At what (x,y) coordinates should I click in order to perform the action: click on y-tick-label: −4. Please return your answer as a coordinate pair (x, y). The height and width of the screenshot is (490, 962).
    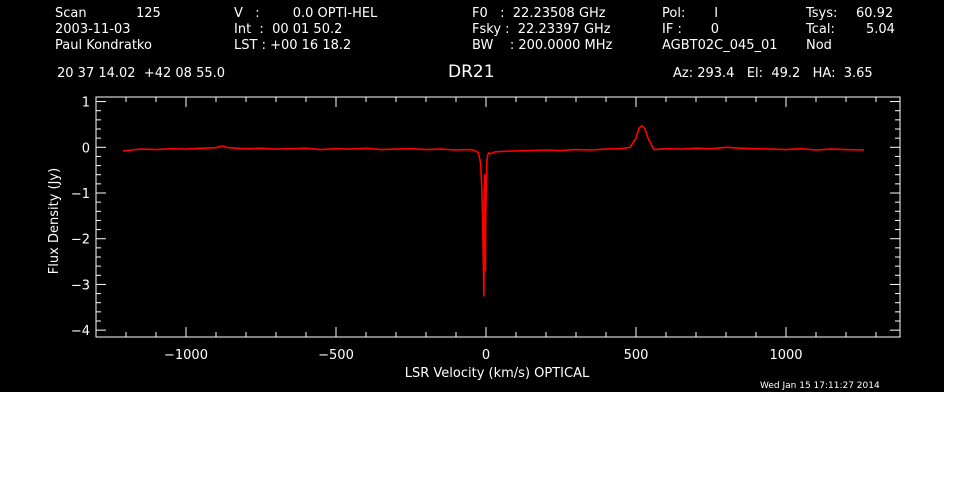
    Looking at the image, I should click on (80, 331).